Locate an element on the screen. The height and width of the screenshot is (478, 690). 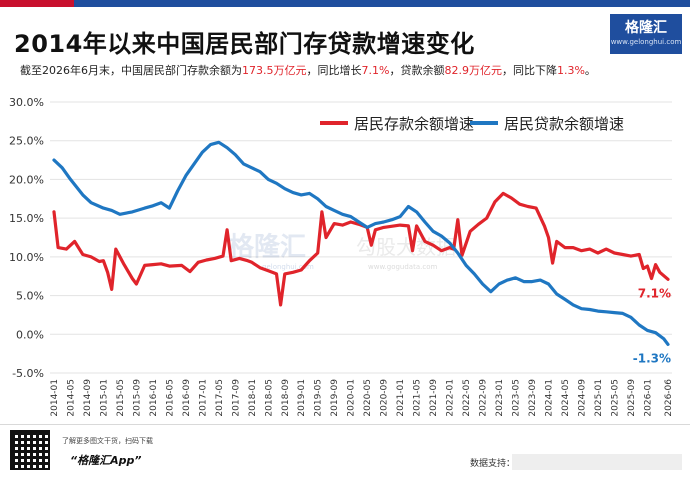
x-tick-label: 2017-09 is located at coordinates (236, 398).